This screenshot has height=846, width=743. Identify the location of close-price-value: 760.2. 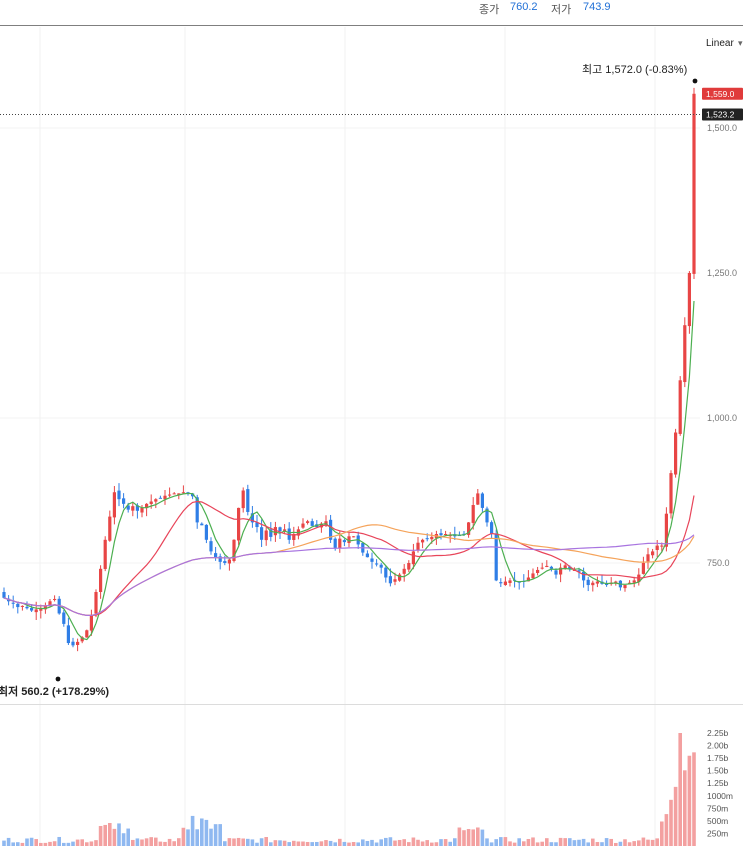
(524, 7).